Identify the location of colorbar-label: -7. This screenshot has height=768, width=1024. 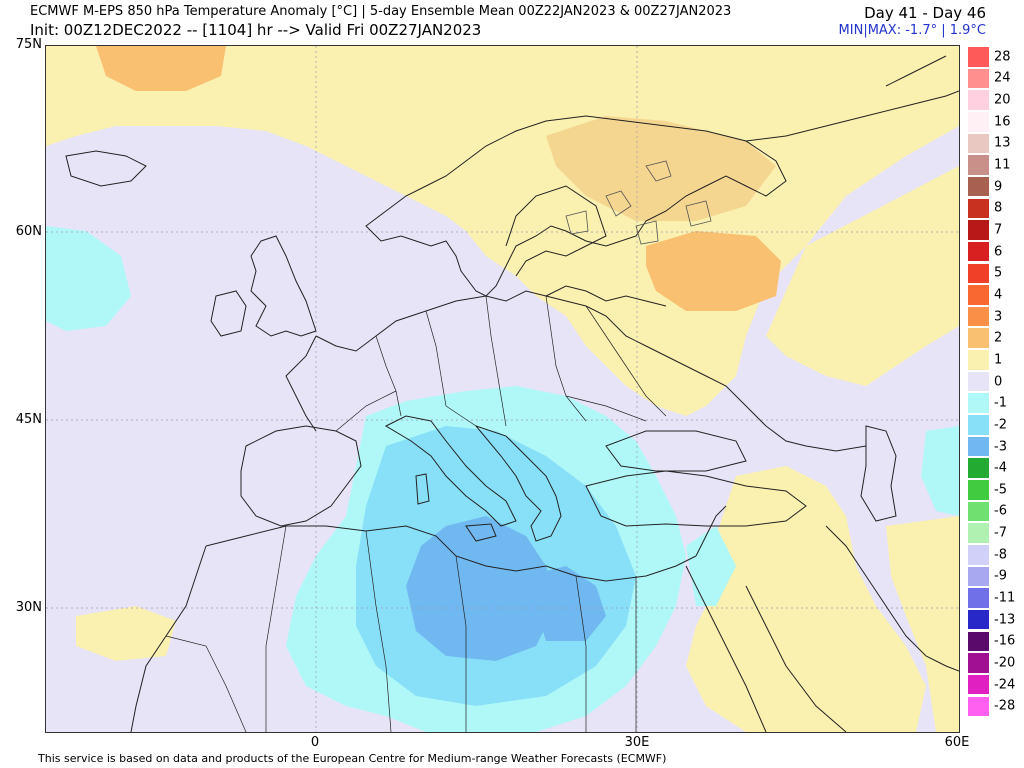
(1000, 533).